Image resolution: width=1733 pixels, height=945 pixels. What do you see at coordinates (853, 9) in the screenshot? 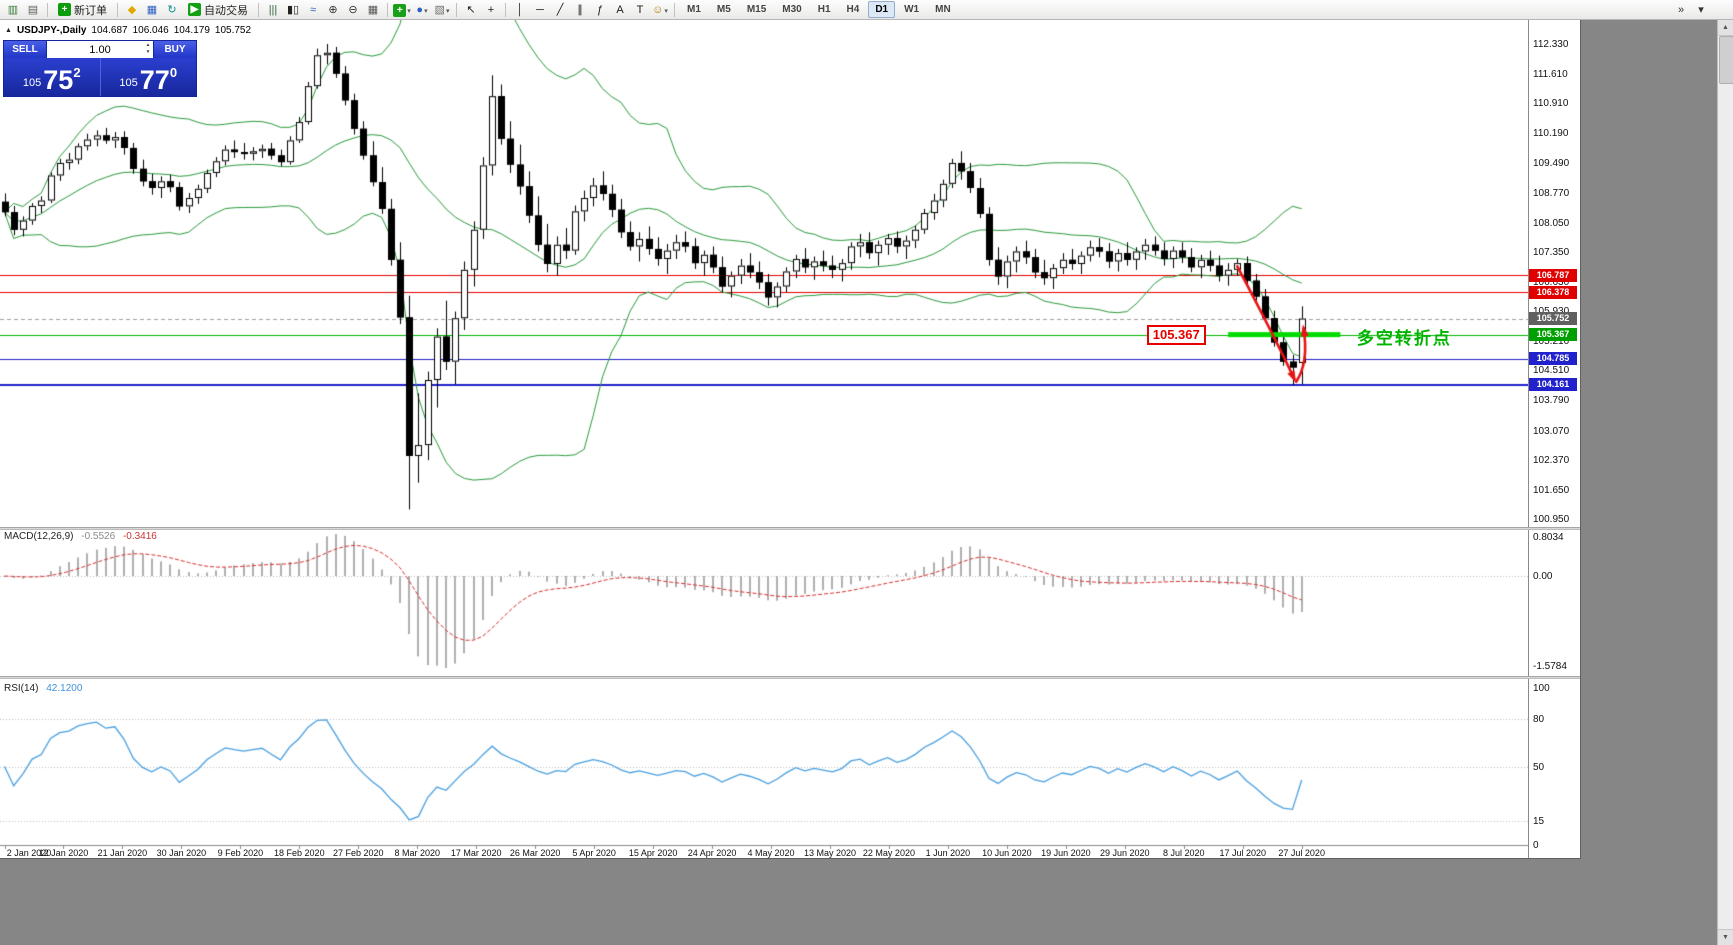
I see `timeframe-h4-button: H4` at bounding box center [853, 9].